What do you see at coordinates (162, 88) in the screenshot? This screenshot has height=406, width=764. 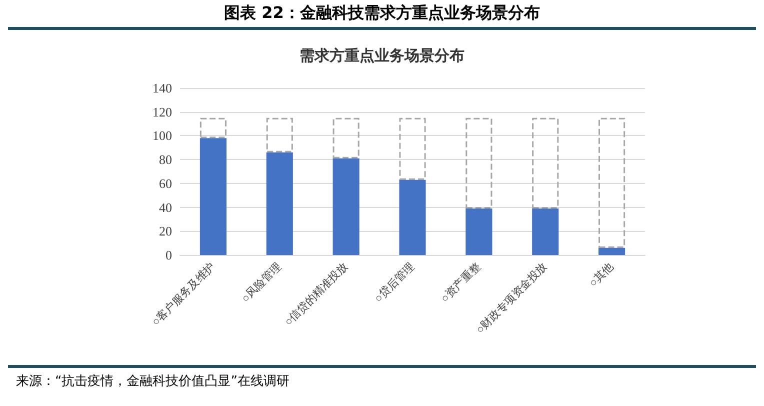 I see `y-tick-label: 140` at bounding box center [162, 88].